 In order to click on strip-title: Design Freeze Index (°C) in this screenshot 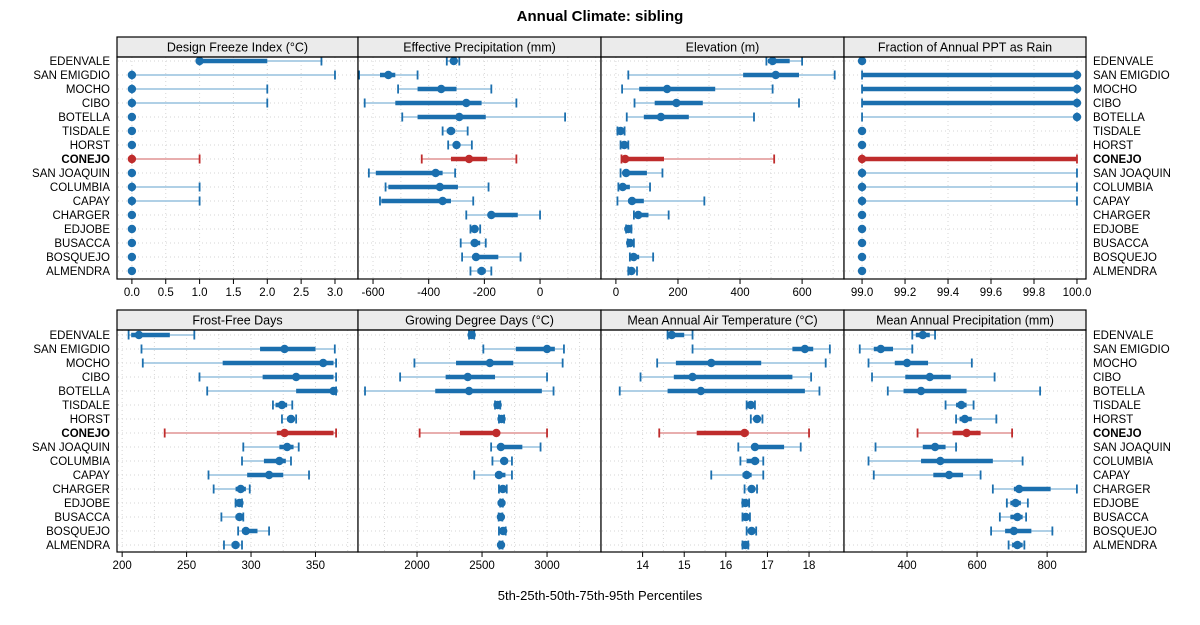, I will do `click(237, 48)`.